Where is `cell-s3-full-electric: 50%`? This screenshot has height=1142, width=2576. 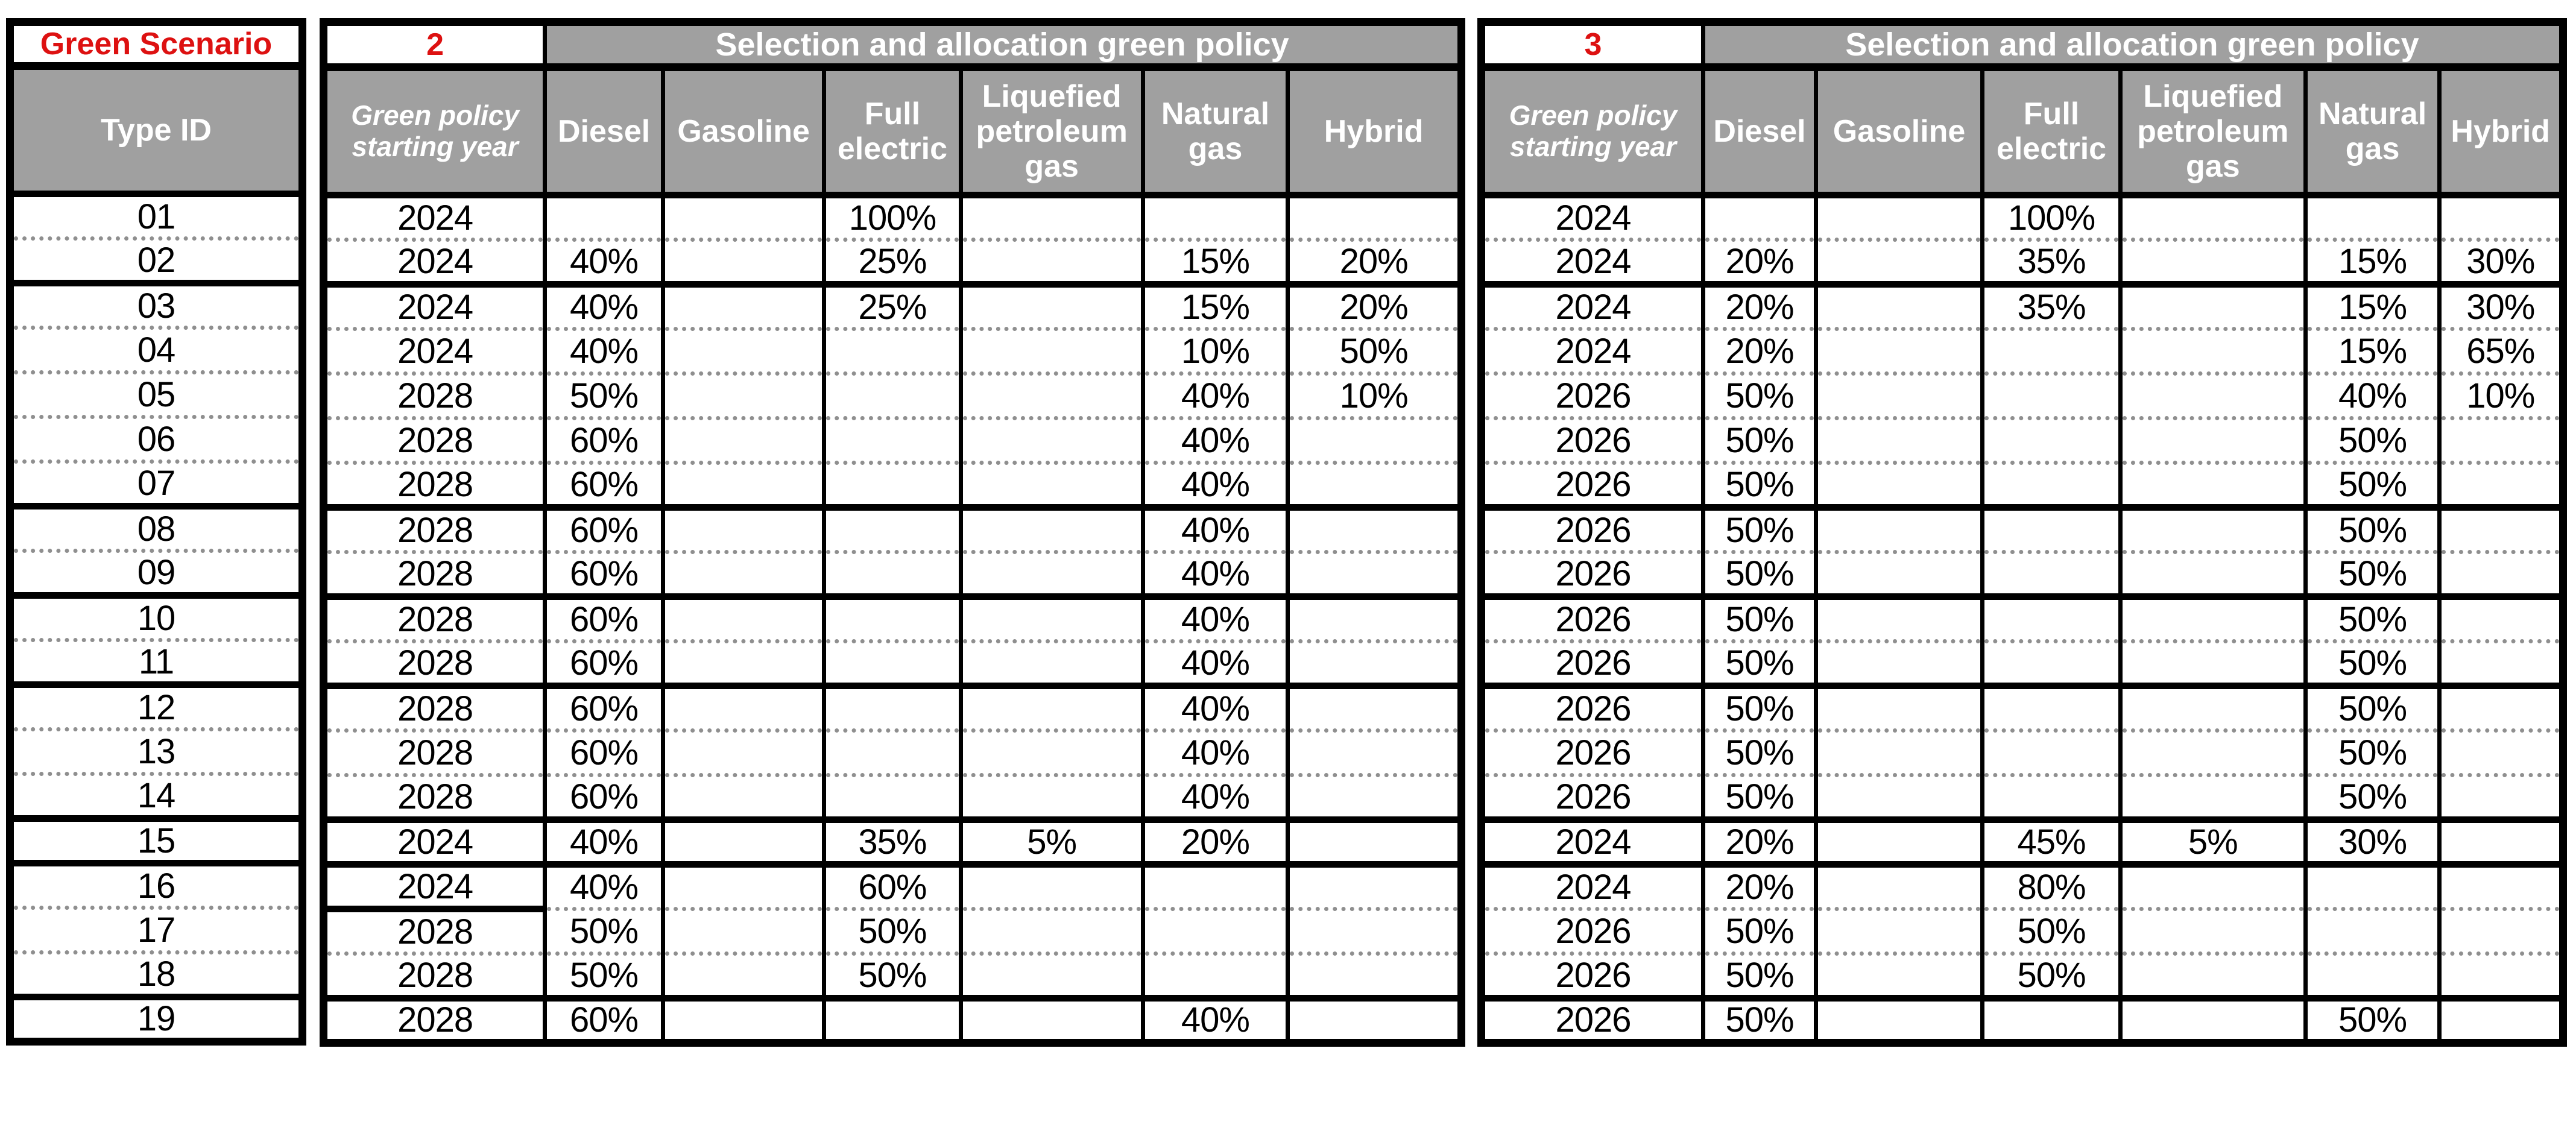
cell-s3-full-electric: 50% is located at coordinates (2051, 930).